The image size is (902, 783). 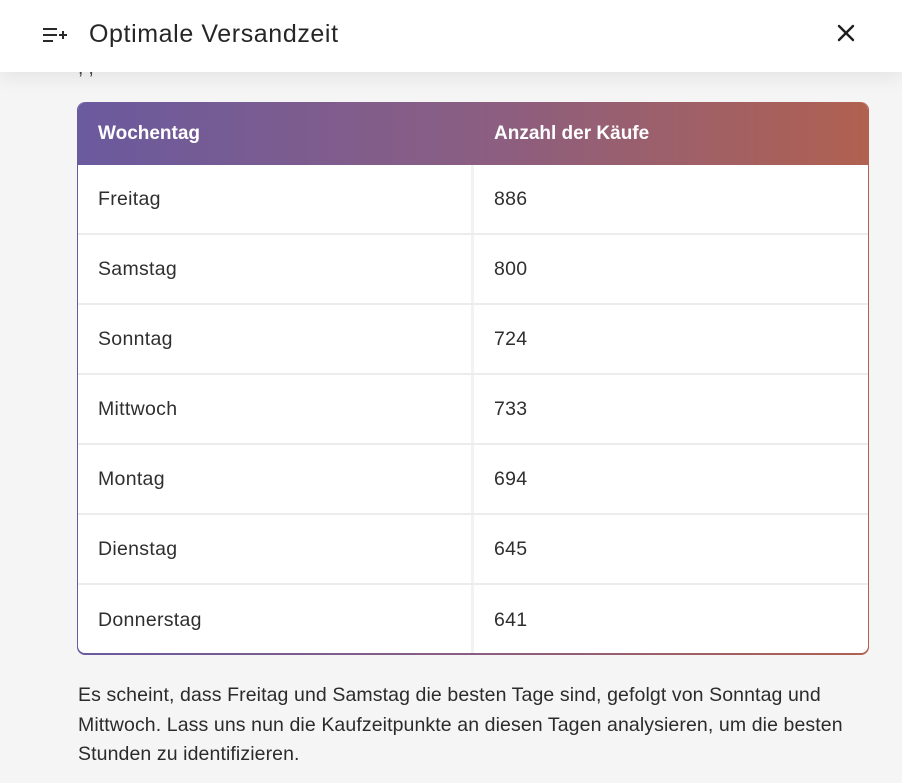 What do you see at coordinates (276, 549) in the screenshot?
I see `cell-weekday: Dienstag` at bounding box center [276, 549].